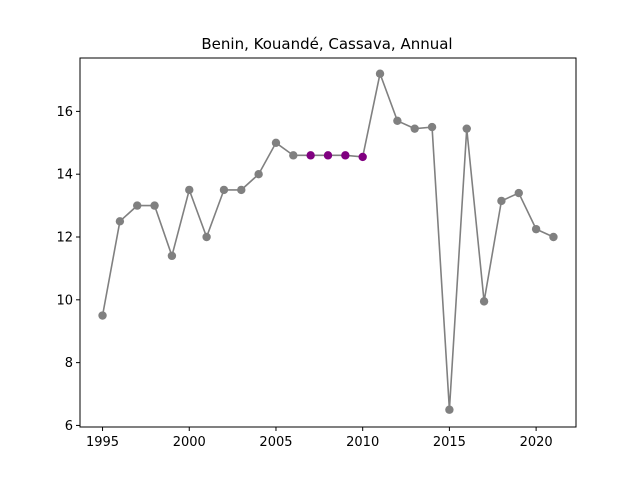 The width and height of the screenshot is (640, 480). Describe the element at coordinates (362, 442) in the screenshot. I see `x-tick-label: 2010` at that location.